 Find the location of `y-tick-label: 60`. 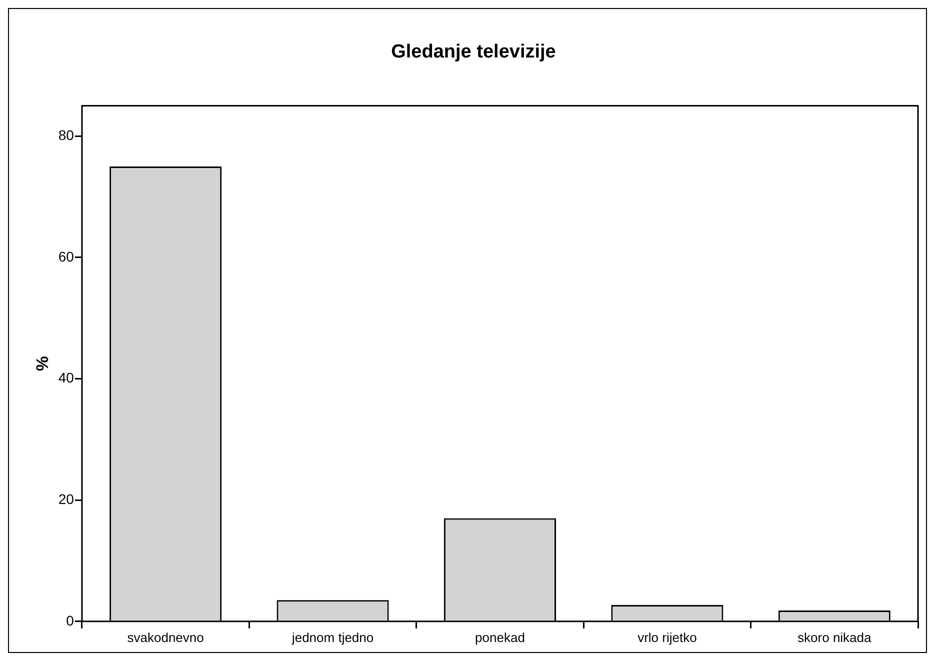

y-tick-label: 60 is located at coordinates (66, 256).